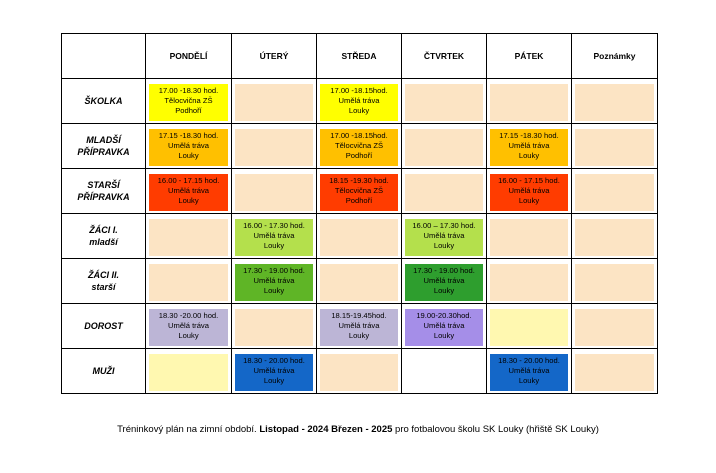  I want to click on schedule-cell-wednesday: 18.15 -19.30 hod. Tělocvična ZŠ Podhoří, so click(359, 191).